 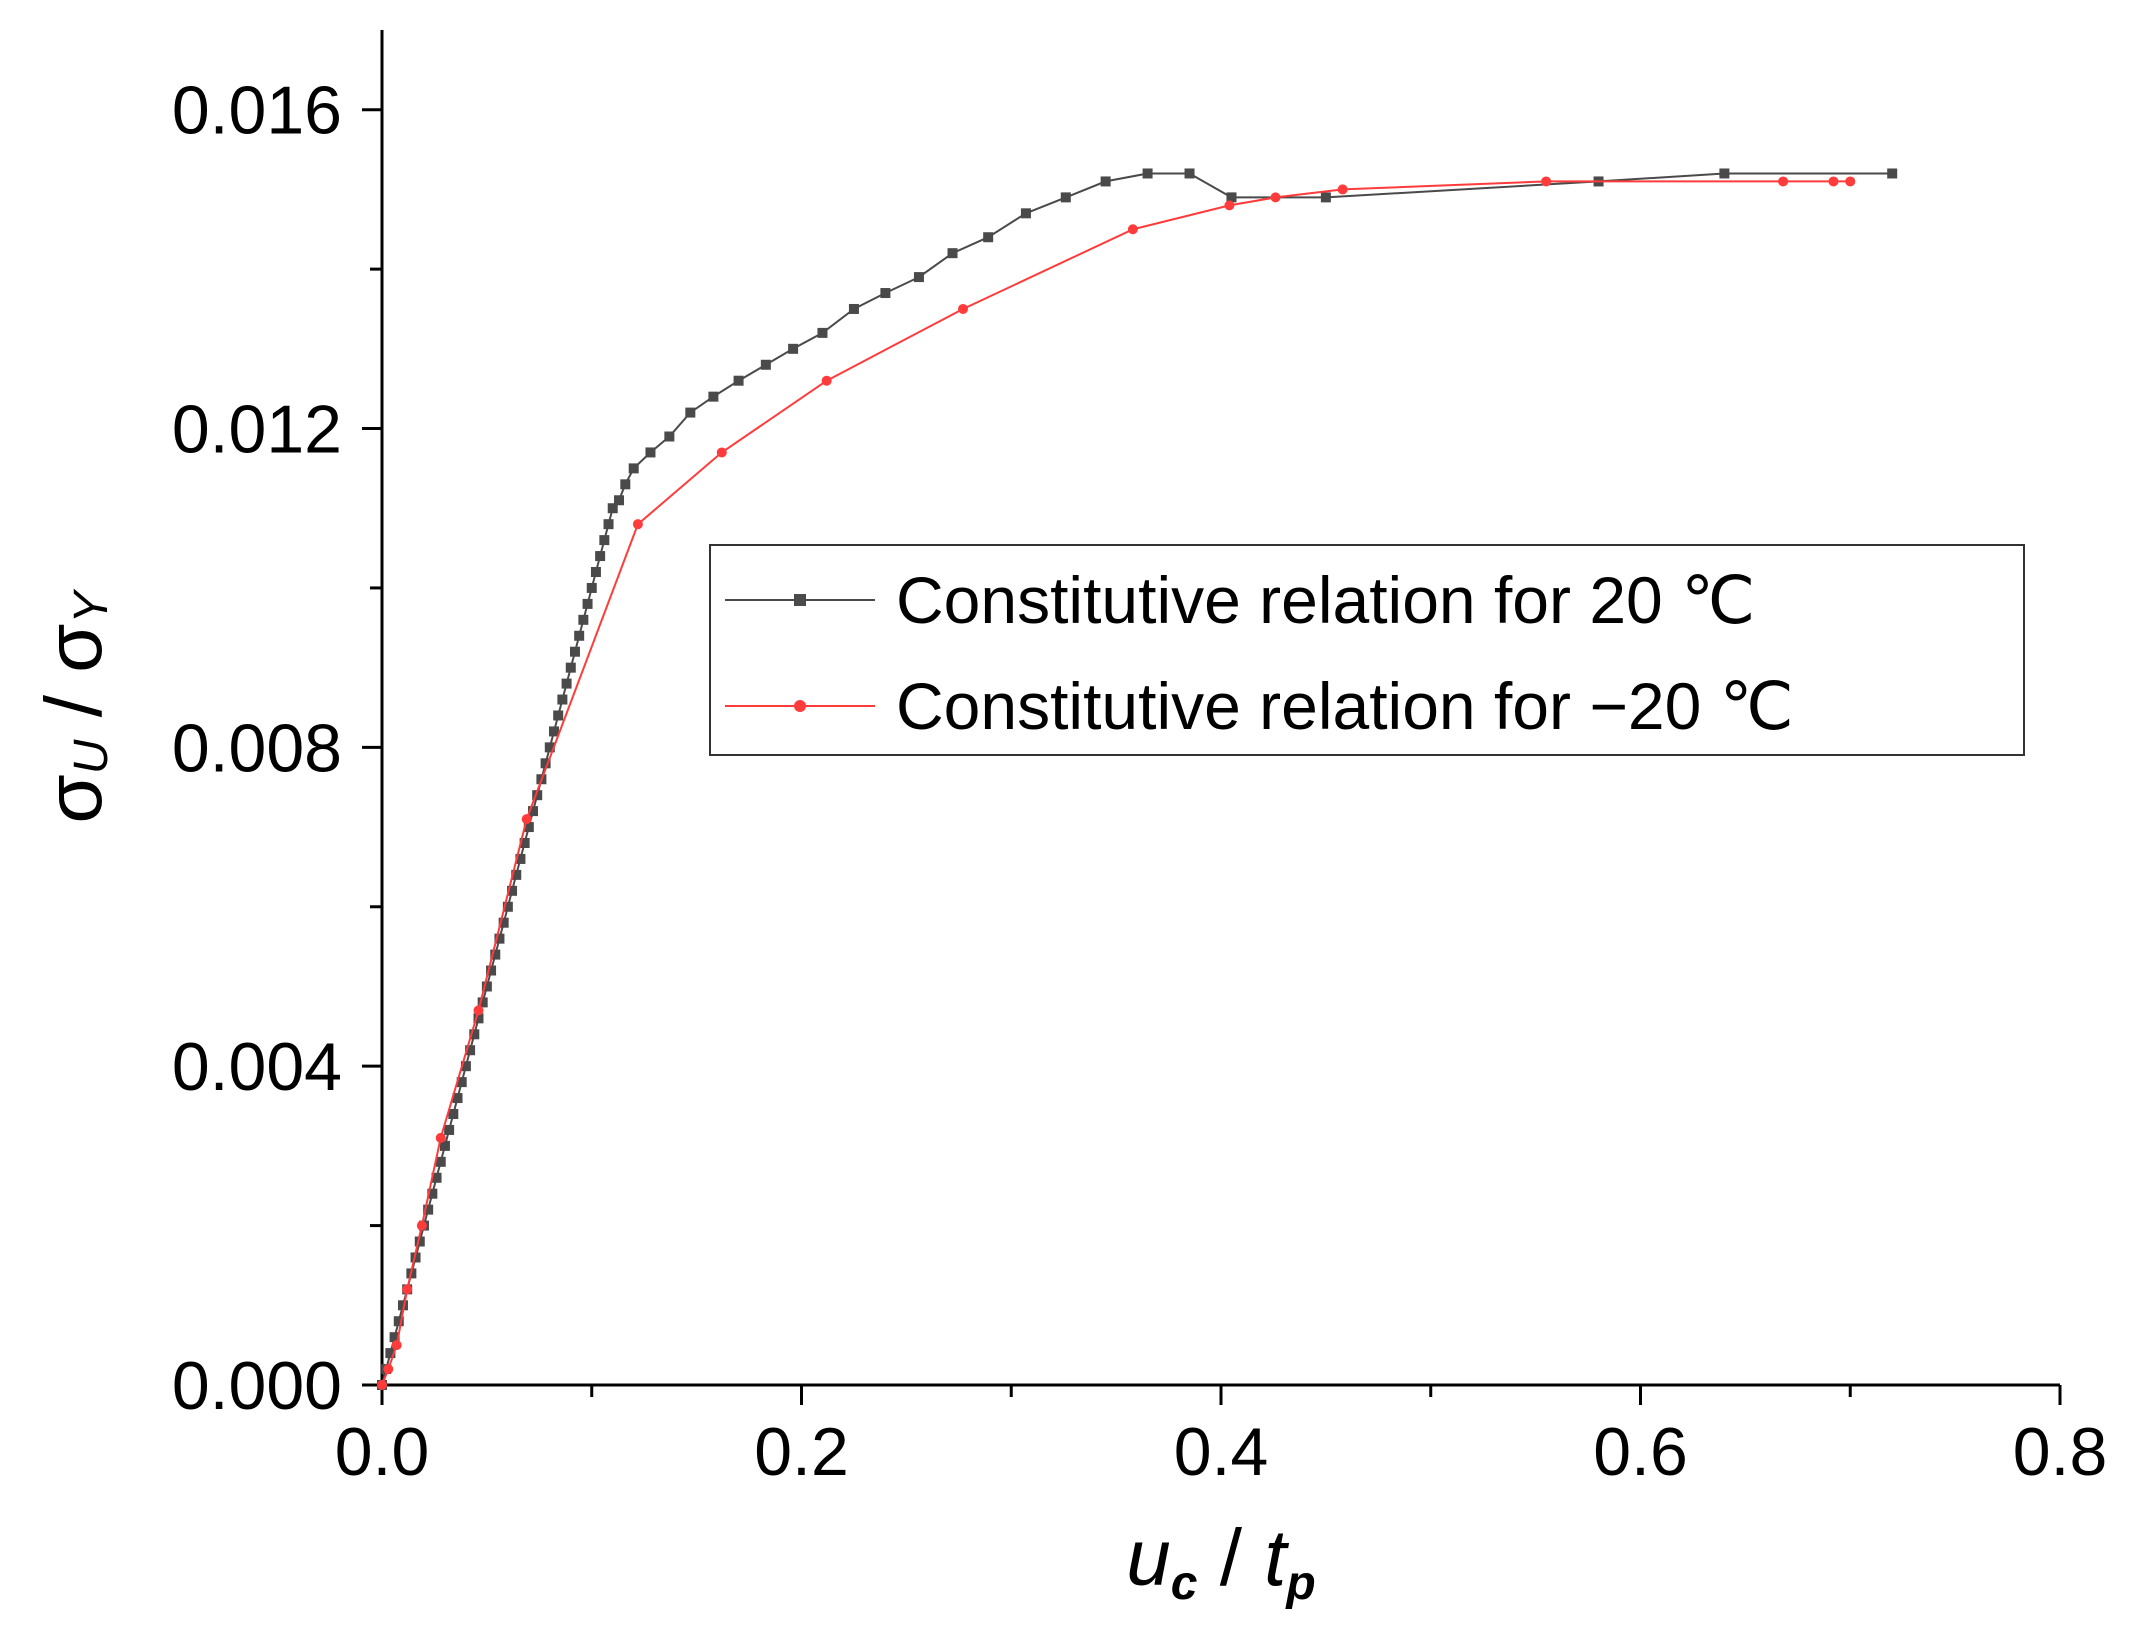 What do you see at coordinates (1184, 1583) in the screenshot?
I see `x-axis-title-var-sub: c` at bounding box center [1184, 1583].